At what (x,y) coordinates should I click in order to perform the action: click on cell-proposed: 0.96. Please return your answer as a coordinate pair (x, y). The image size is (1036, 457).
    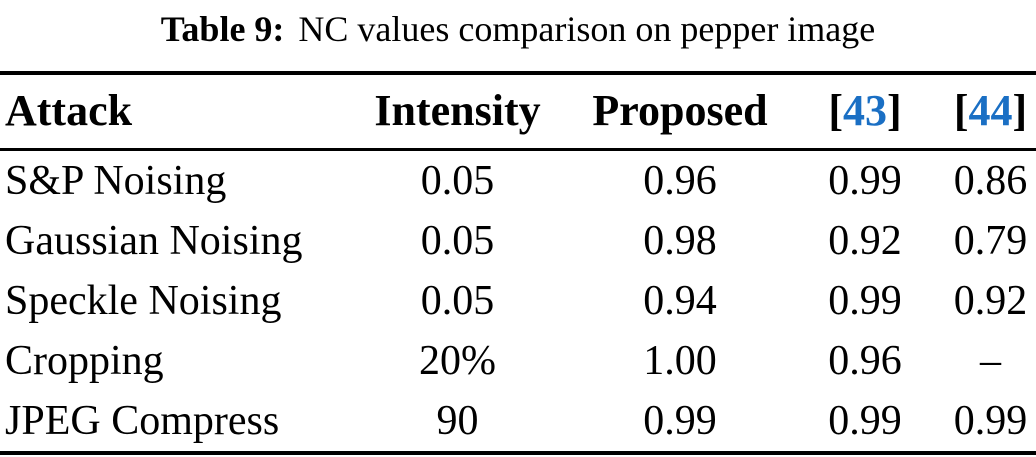
    Looking at the image, I should click on (680, 181).